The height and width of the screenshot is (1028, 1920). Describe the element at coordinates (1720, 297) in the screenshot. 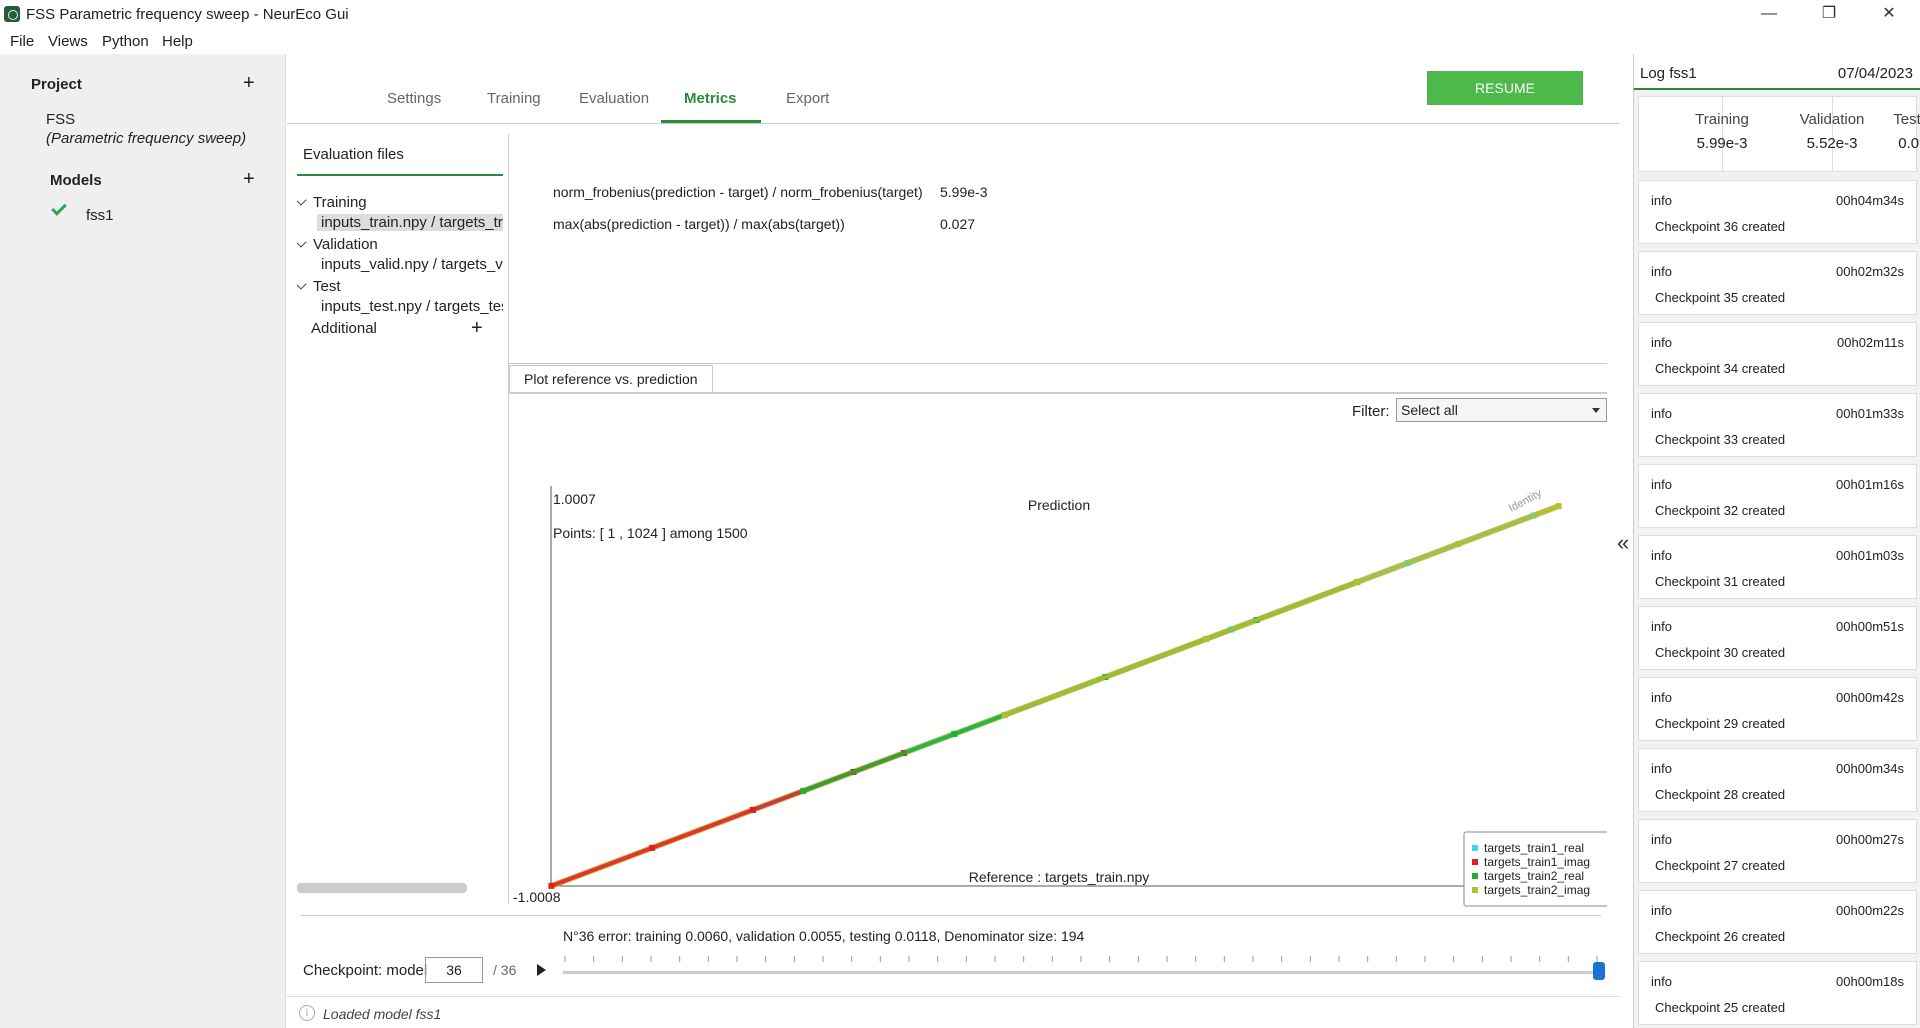

I see `log-message: Checkpoint 35 created` at that location.